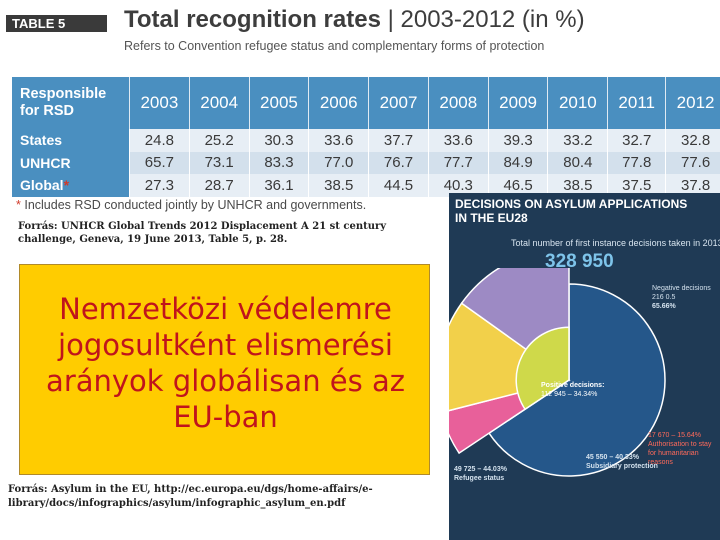 Image resolution: width=720 pixels, height=540 pixels. I want to click on table-cell: 44.5, so click(398, 185).